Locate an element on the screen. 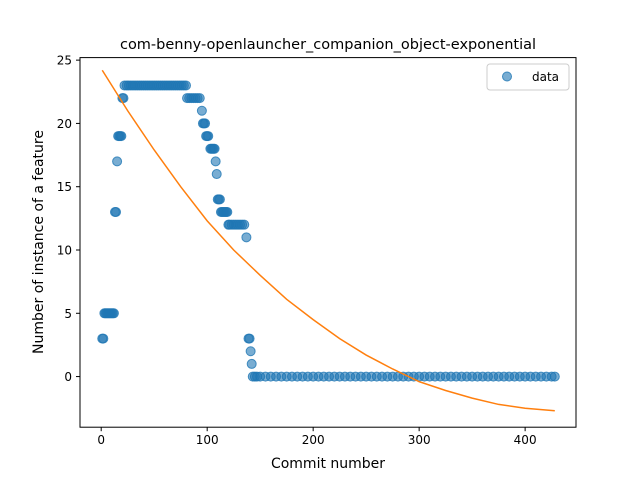 The height and width of the screenshot is (480, 640). y-tick-label: 10 is located at coordinates (64, 250).